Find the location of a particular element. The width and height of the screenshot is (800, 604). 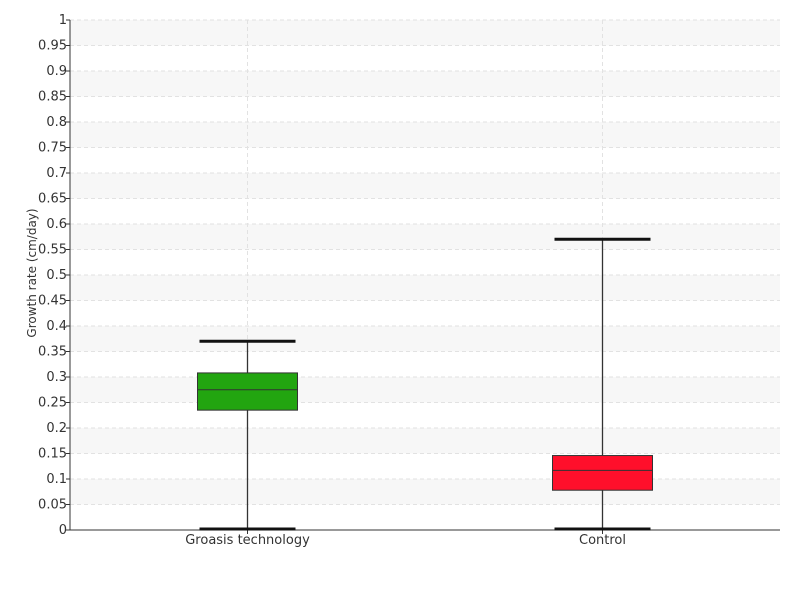

y-tick-label: 0.75 is located at coordinates (52, 148).